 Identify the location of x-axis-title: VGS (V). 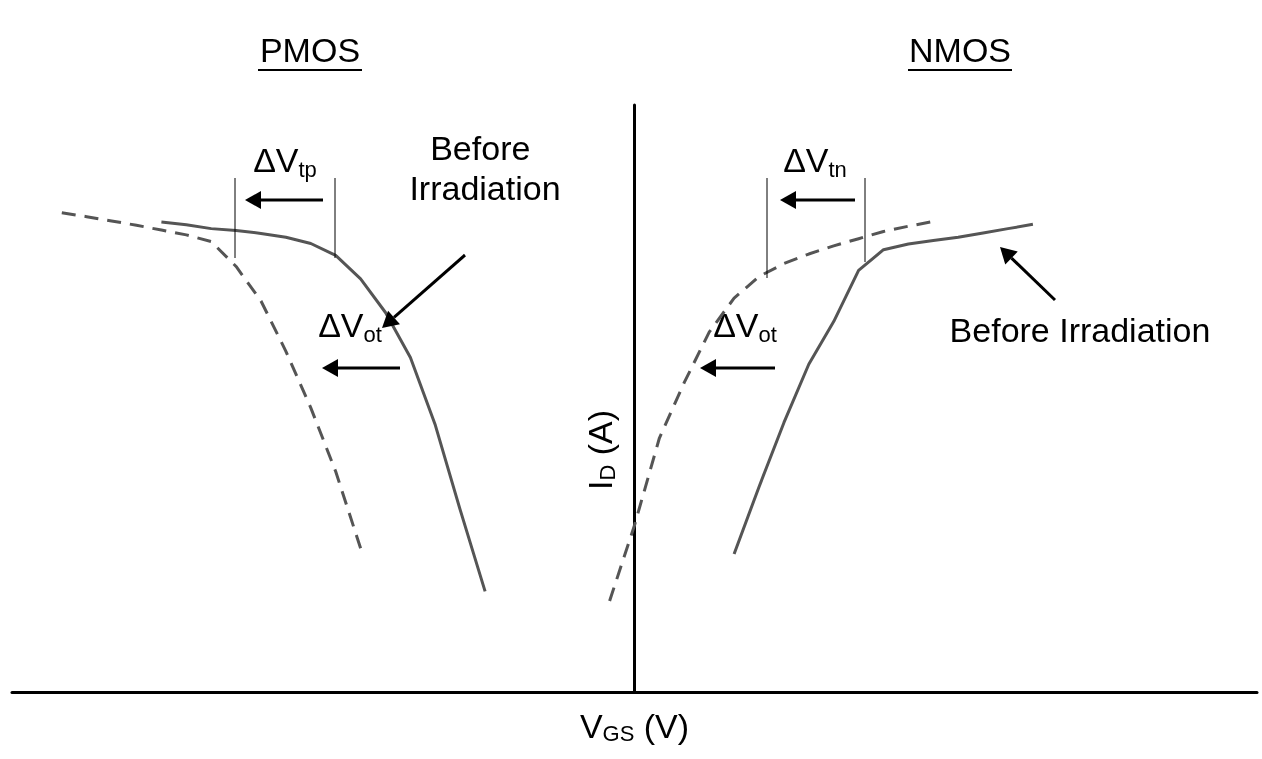
(634, 726).